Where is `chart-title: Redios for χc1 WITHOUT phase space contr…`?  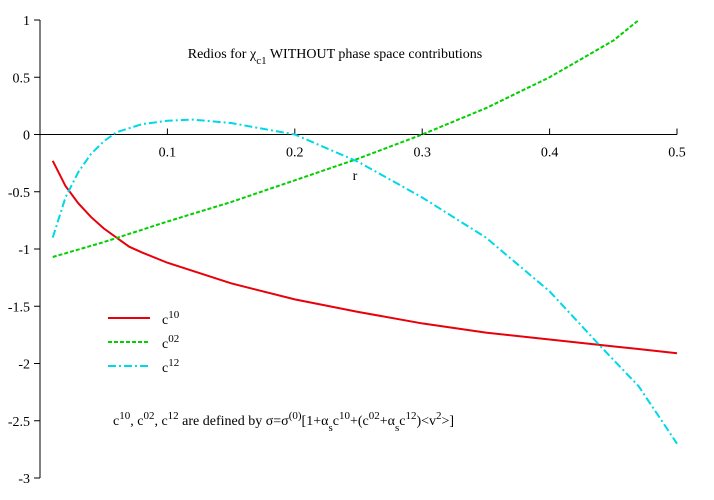 chart-title: Redios for χc1 WITHOUT phase space contr… is located at coordinates (335, 57).